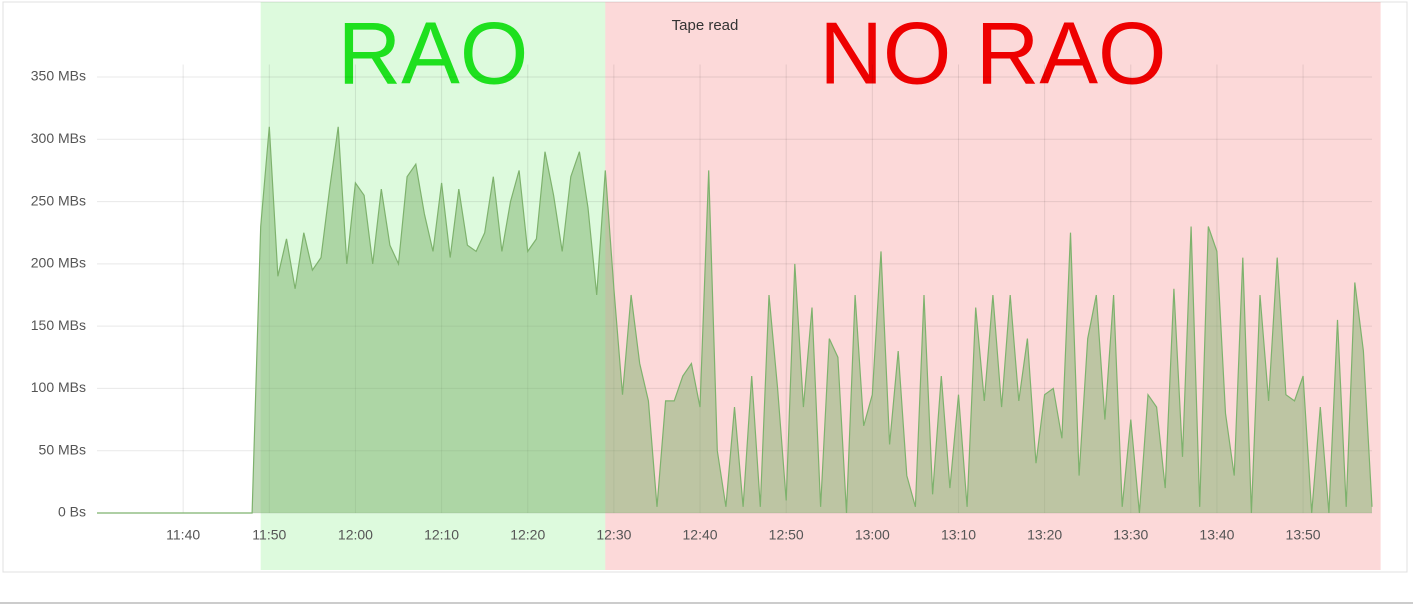 Image resolution: width=1413 pixels, height=606 pixels. Describe the element at coordinates (441, 535) in the screenshot. I see `x-tick-label: 12:10` at that location.